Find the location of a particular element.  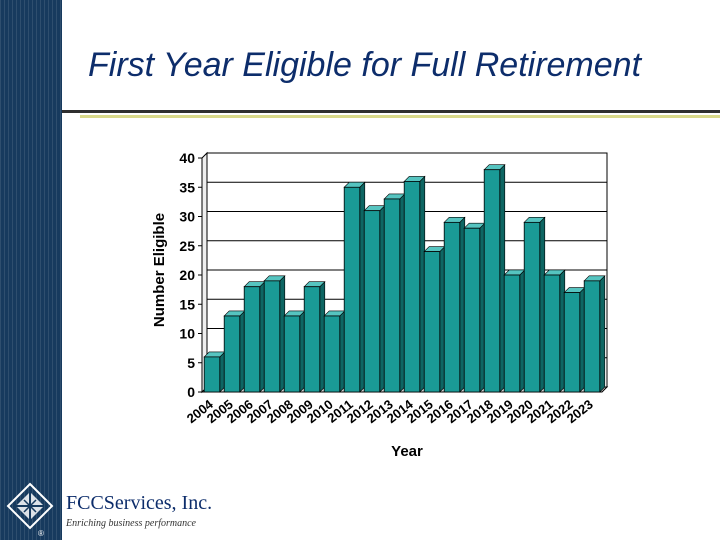

slide-title: First Year Eligible for Full Retirement is located at coordinates (365, 65).